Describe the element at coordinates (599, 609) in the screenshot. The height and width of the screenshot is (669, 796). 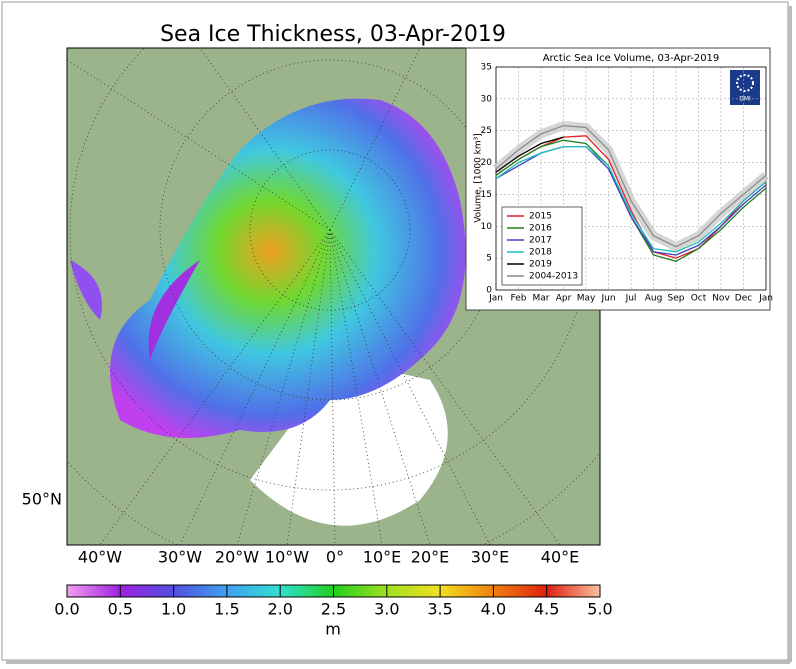
I see `colorbar-tick-label: 5.0` at that location.